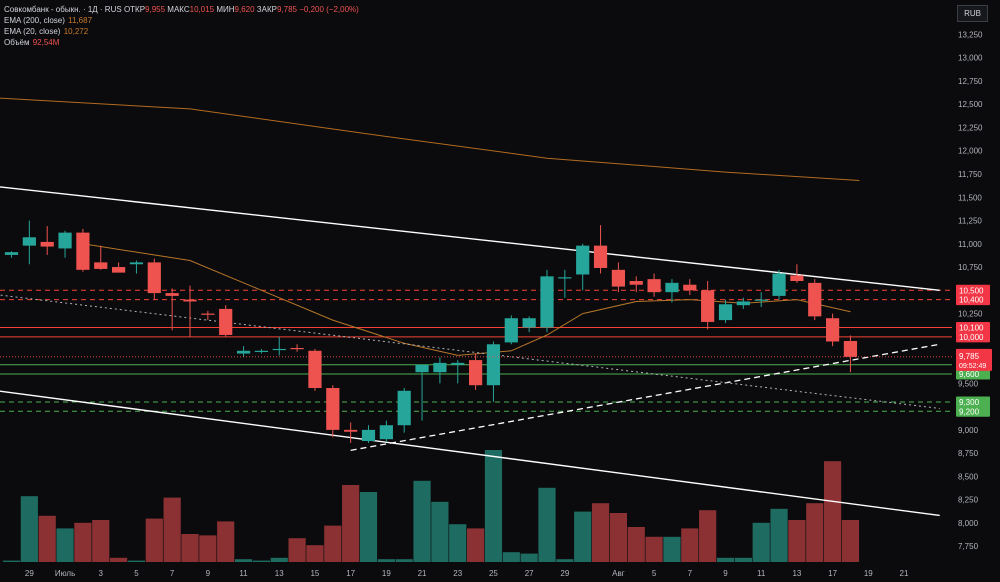 The height and width of the screenshot is (582, 1000). I want to click on x-tick-label: 25, so click(493, 573).